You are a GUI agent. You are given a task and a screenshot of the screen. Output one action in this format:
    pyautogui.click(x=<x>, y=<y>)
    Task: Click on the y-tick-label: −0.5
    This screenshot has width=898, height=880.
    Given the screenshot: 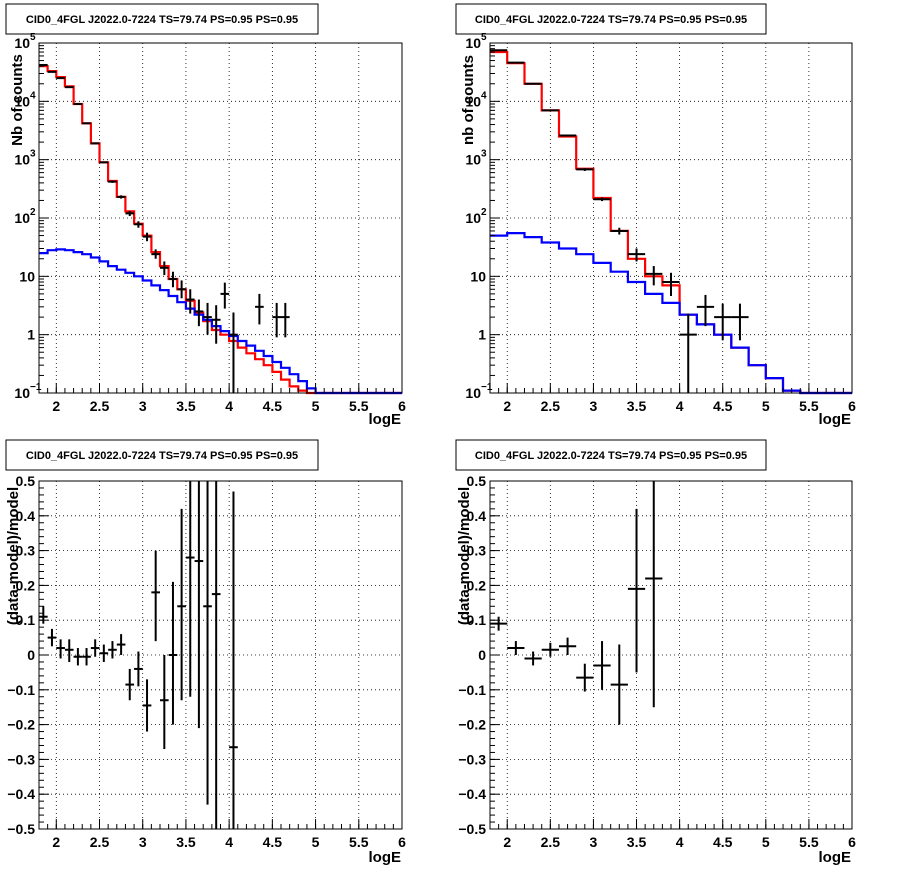 What is the action you would take?
    pyautogui.click(x=21, y=829)
    